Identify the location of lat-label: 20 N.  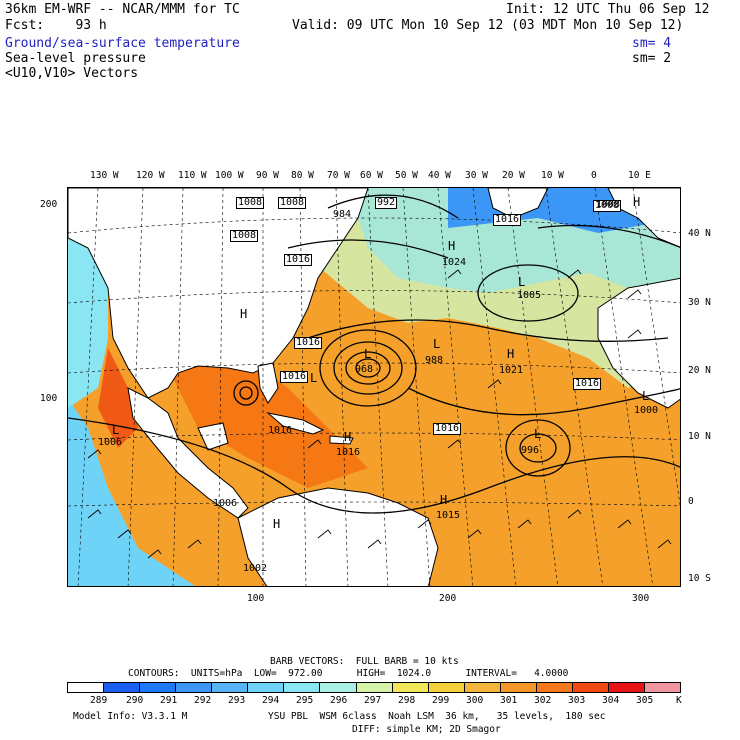
(699, 370).